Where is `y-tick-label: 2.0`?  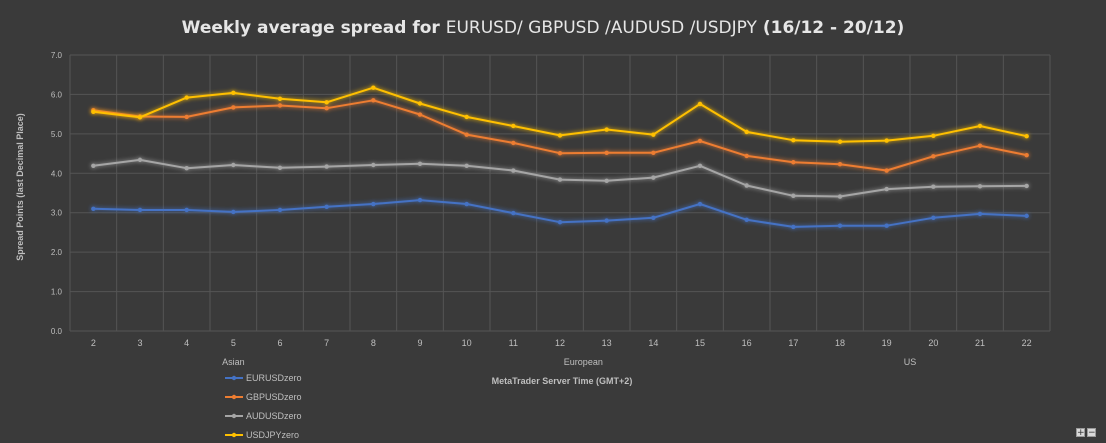
y-tick-label: 2.0 is located at coordinates (57, 252).